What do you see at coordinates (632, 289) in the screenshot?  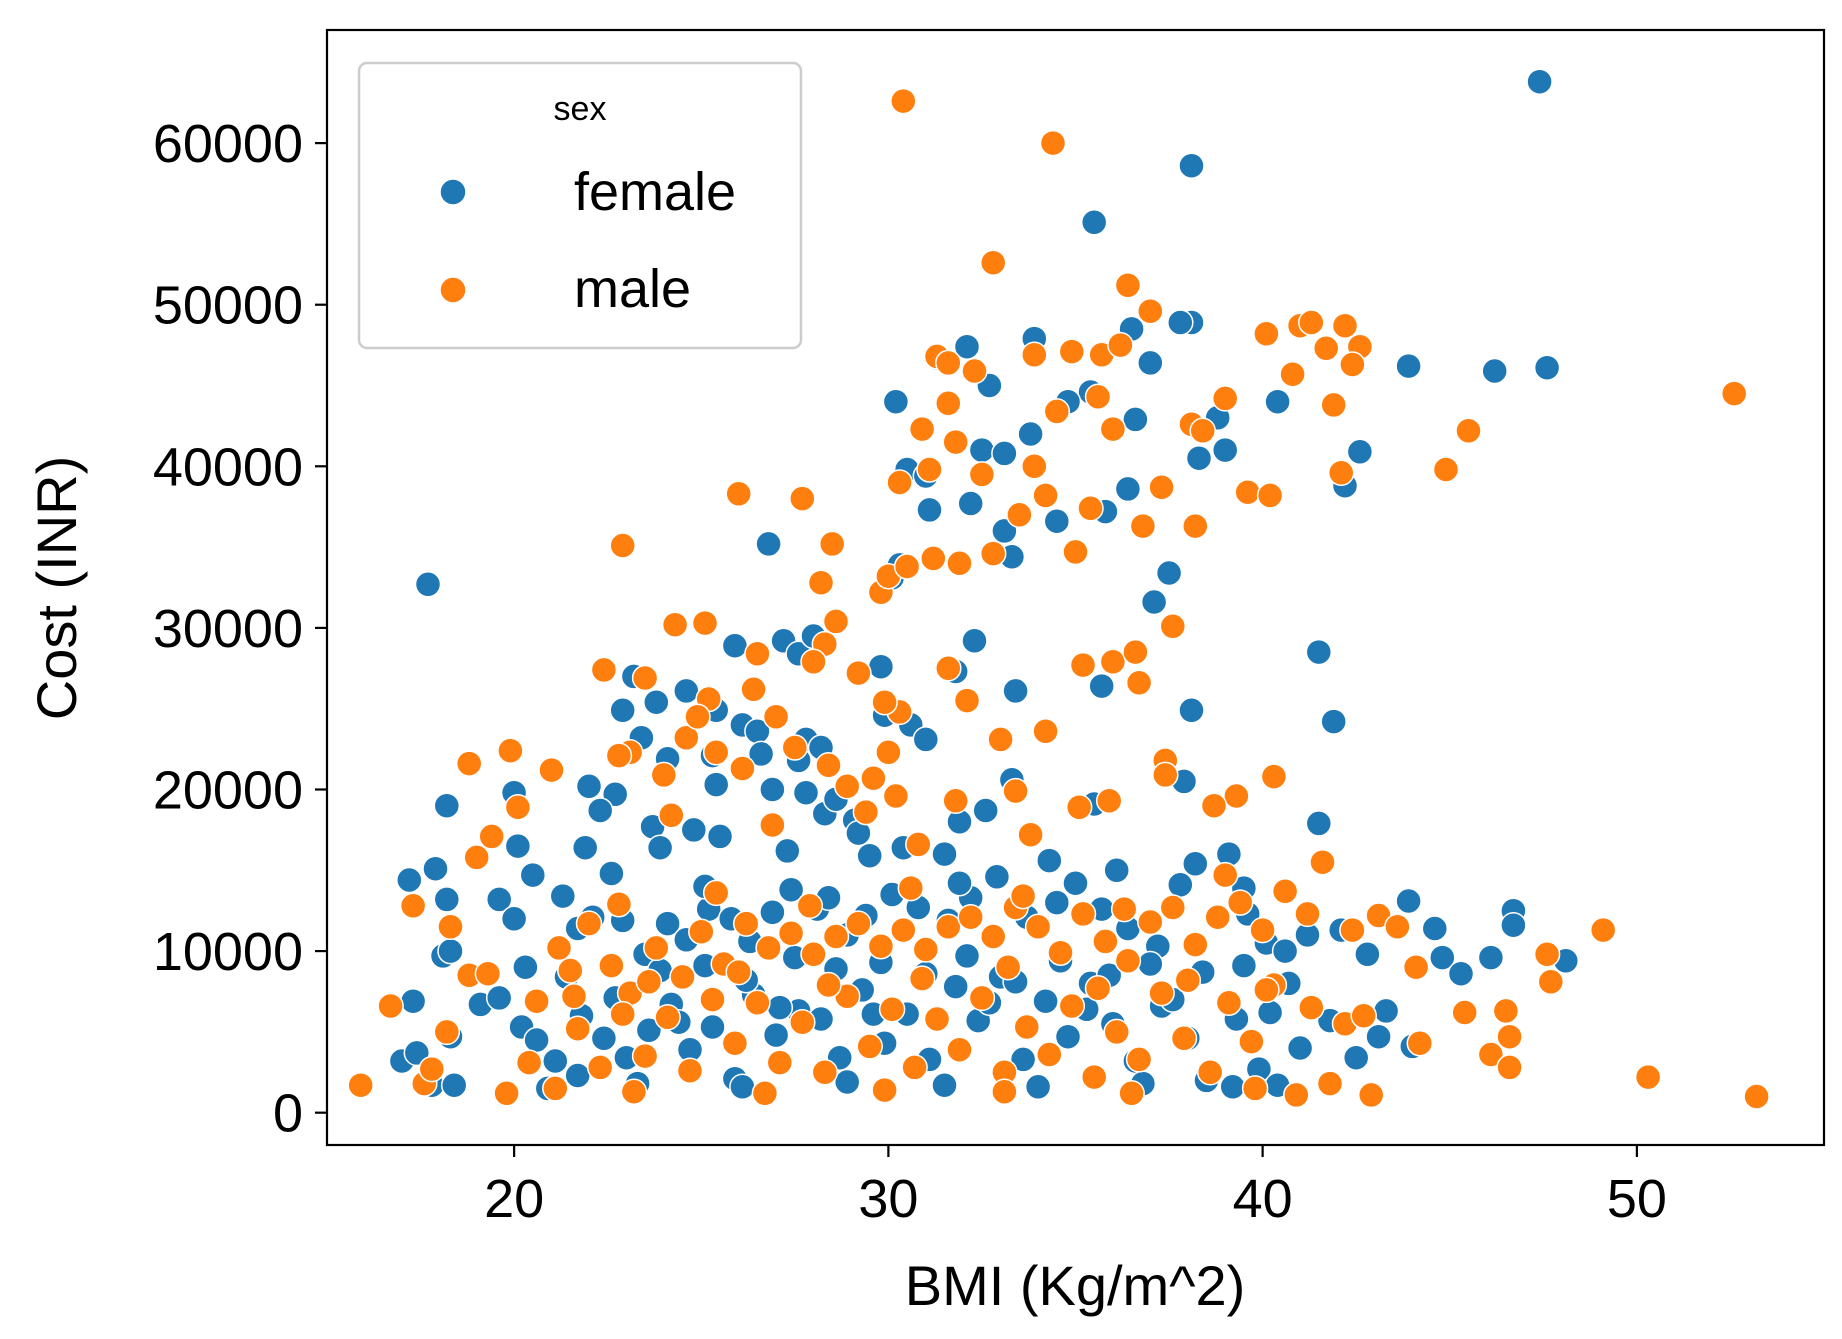 I see `legend-label-male: male` at bounding box center [632, 289].